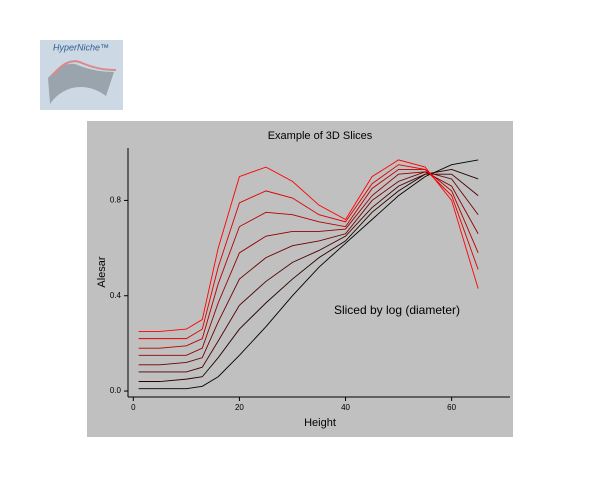 The width and height of the screenshot is (600, 482). What do you see at coordinates (239, 407) in the screenshot?
I see `x-tick-label: 20` at bounding box center [239, 407].